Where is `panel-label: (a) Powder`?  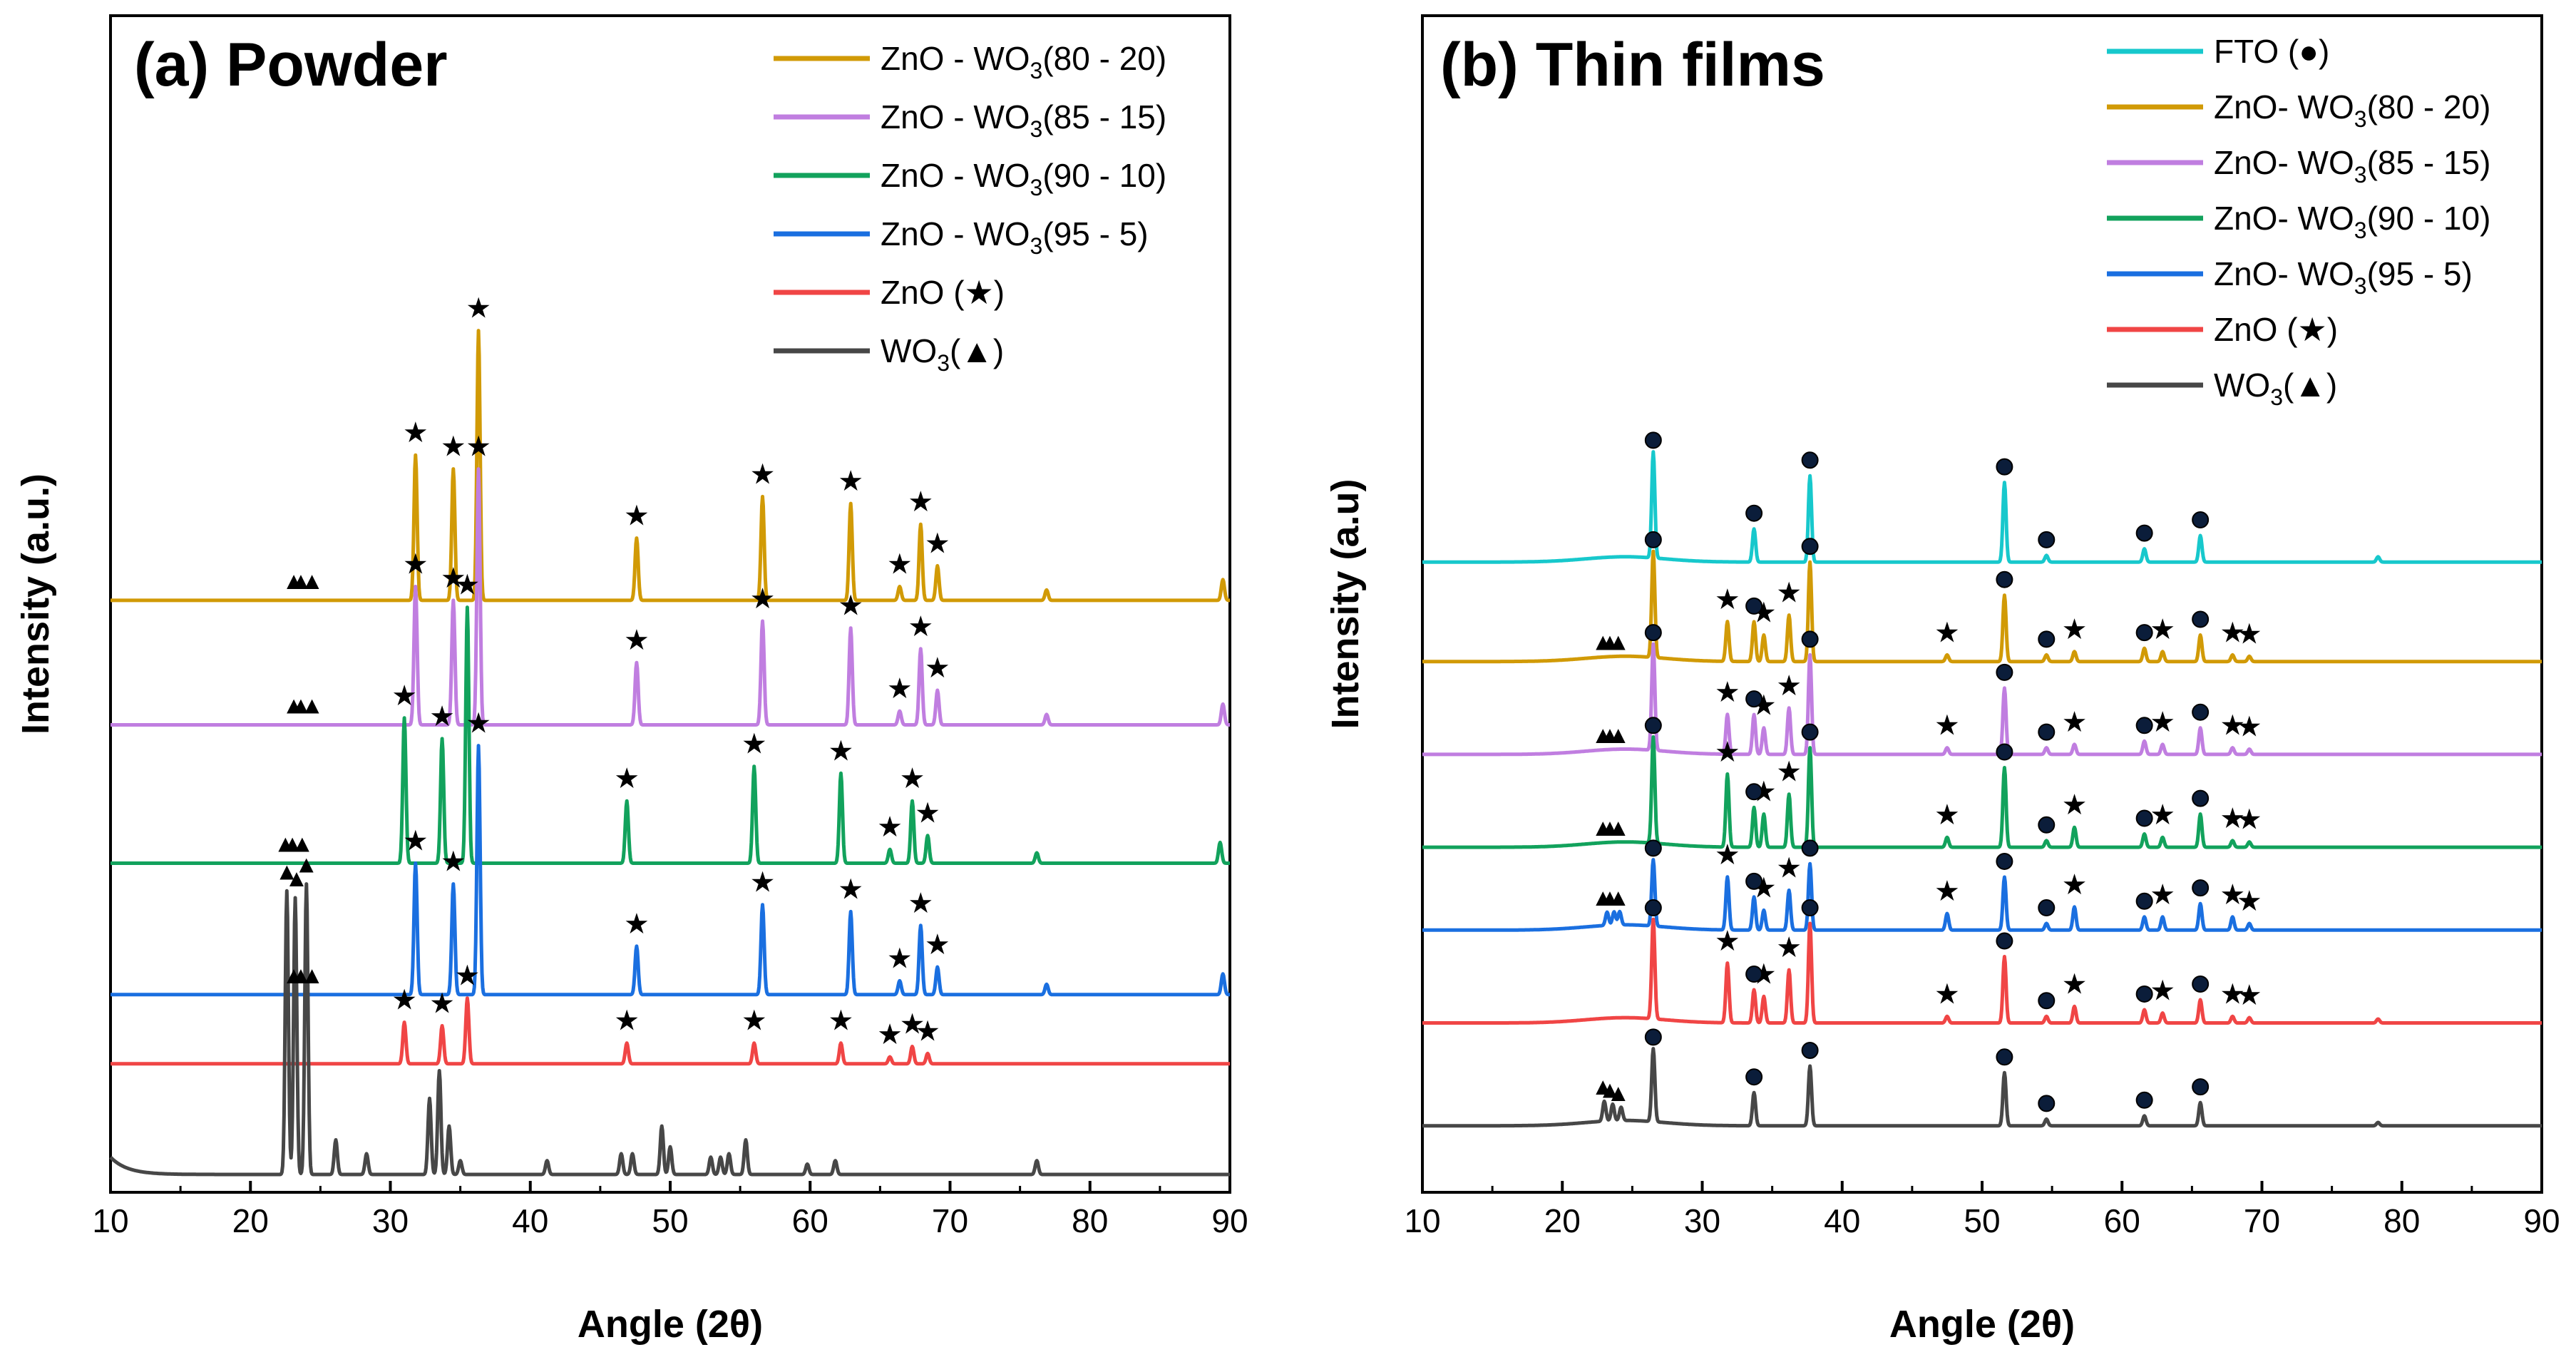
panel-label: (a) Powder is located at coordinates (291, 65).